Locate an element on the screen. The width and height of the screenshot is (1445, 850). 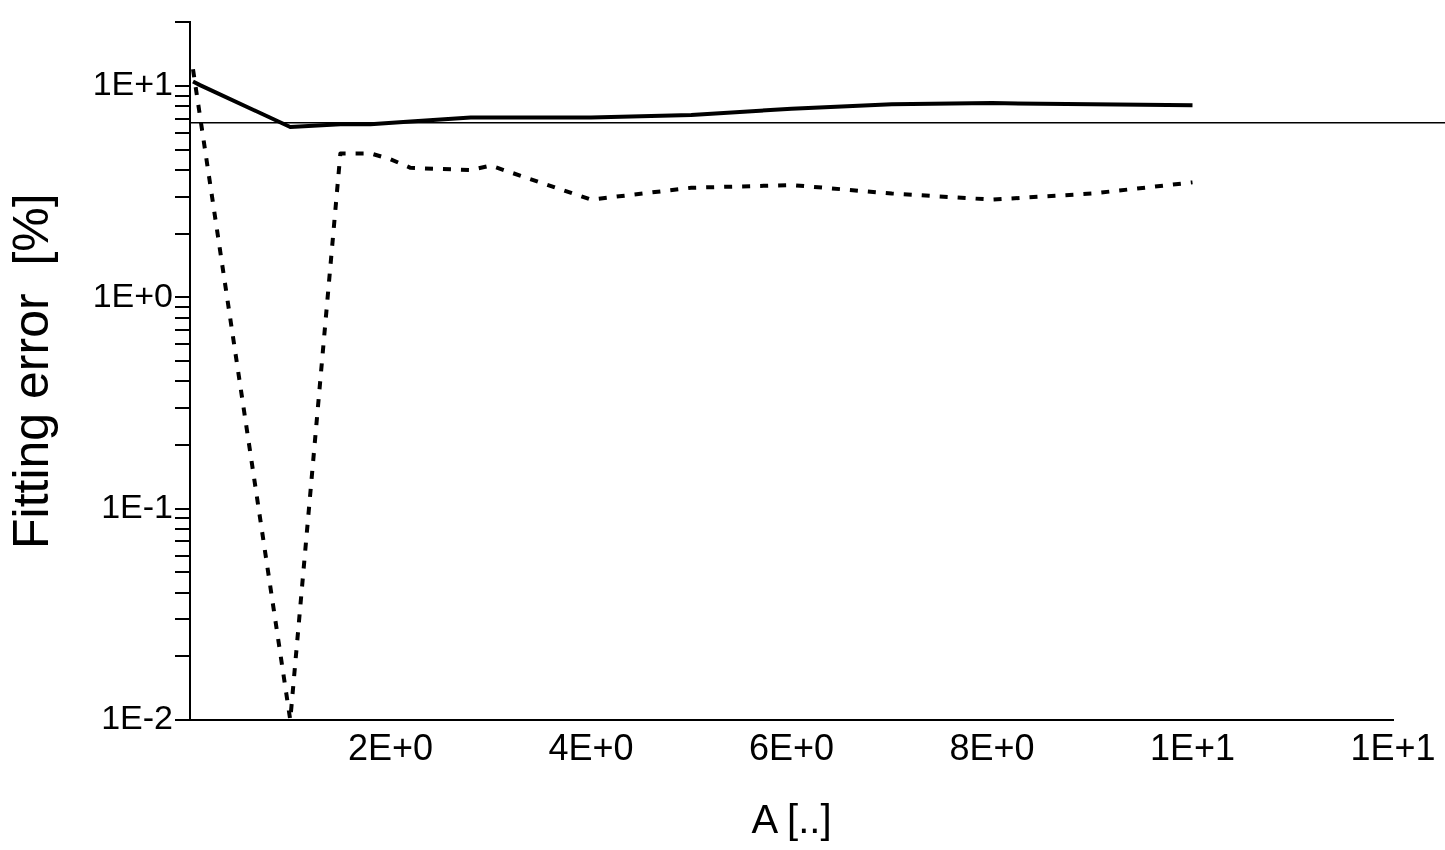
x-tick-label: 4E+0 is located at coordinates (591, 747).